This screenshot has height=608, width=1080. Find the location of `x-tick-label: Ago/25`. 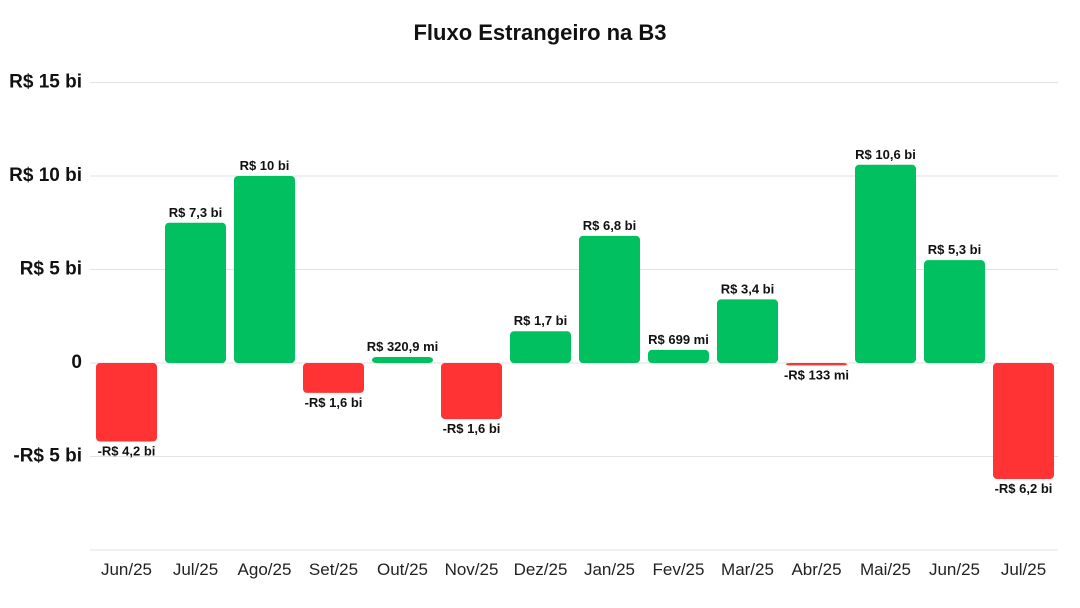

x-tick-label: Ago/25 is located at coordinates (265, 569).